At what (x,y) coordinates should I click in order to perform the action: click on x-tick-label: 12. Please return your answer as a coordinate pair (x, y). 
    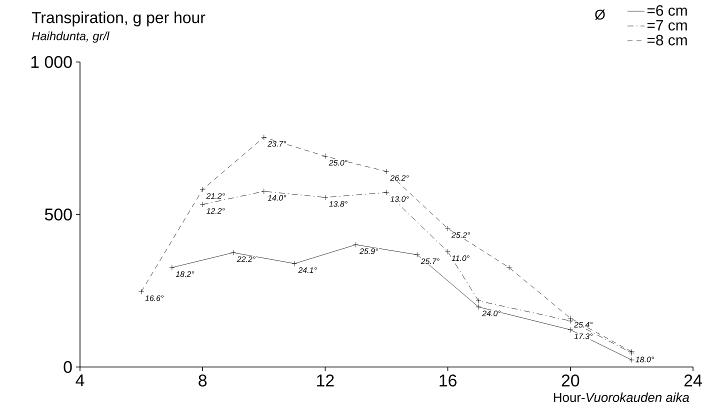
    Looking at the image, I should click on (325, 380).